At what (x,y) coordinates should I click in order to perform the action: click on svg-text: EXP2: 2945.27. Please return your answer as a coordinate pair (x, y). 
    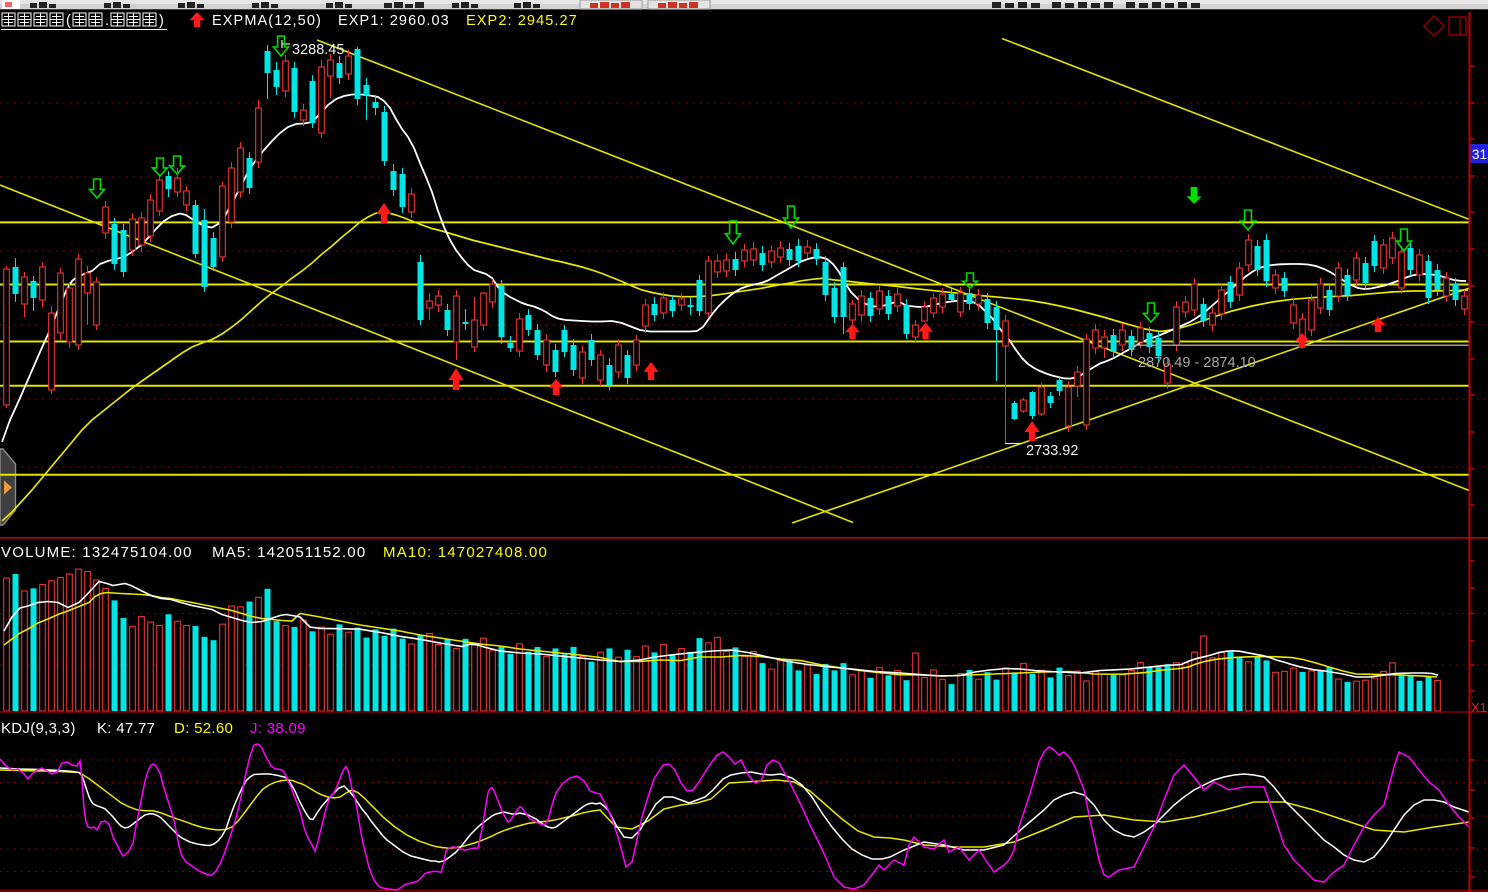
    Looking at the image, I should click on (522, 21).